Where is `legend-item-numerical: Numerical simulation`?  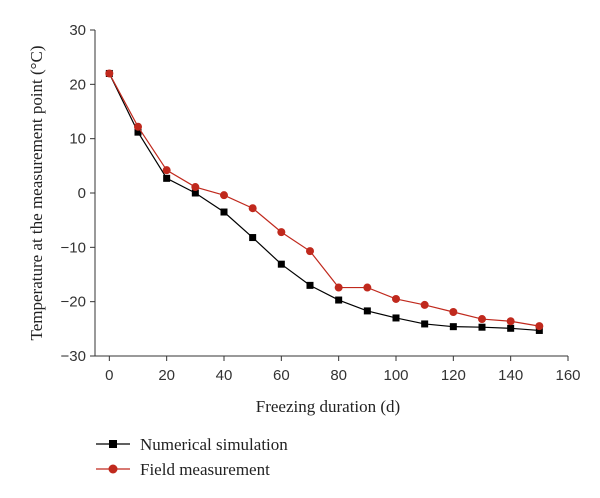
legend-item-numerical: Numerical simulation is located at coordinates (192, 444).